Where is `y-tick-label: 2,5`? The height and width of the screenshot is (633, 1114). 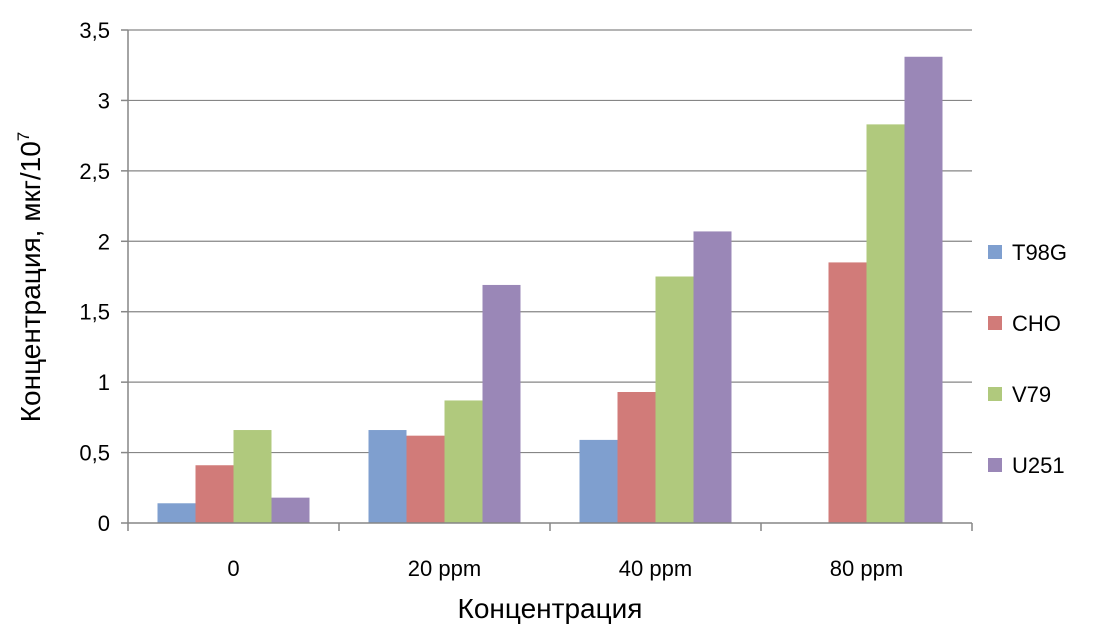 y-tick-label: 2,5 is located at coordinates (94, 171).